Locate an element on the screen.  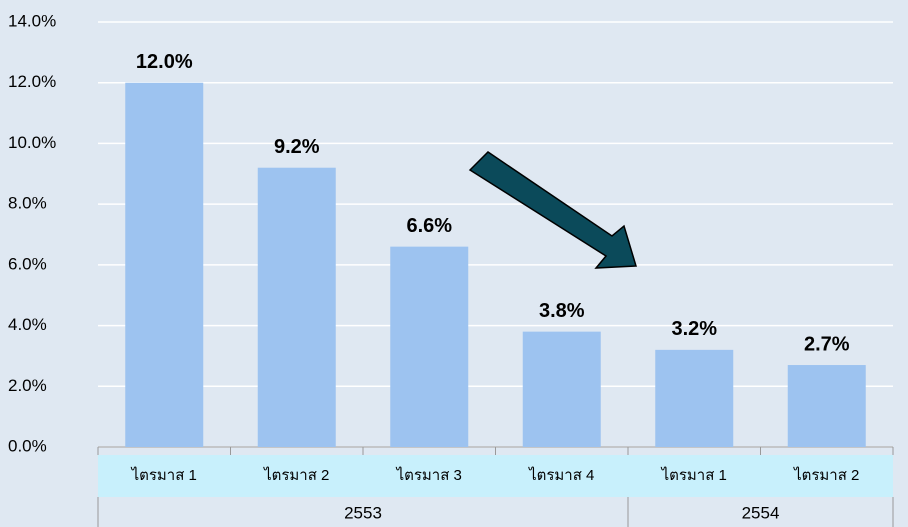
value-label: 9.2% is located at coordinates (297, 147).